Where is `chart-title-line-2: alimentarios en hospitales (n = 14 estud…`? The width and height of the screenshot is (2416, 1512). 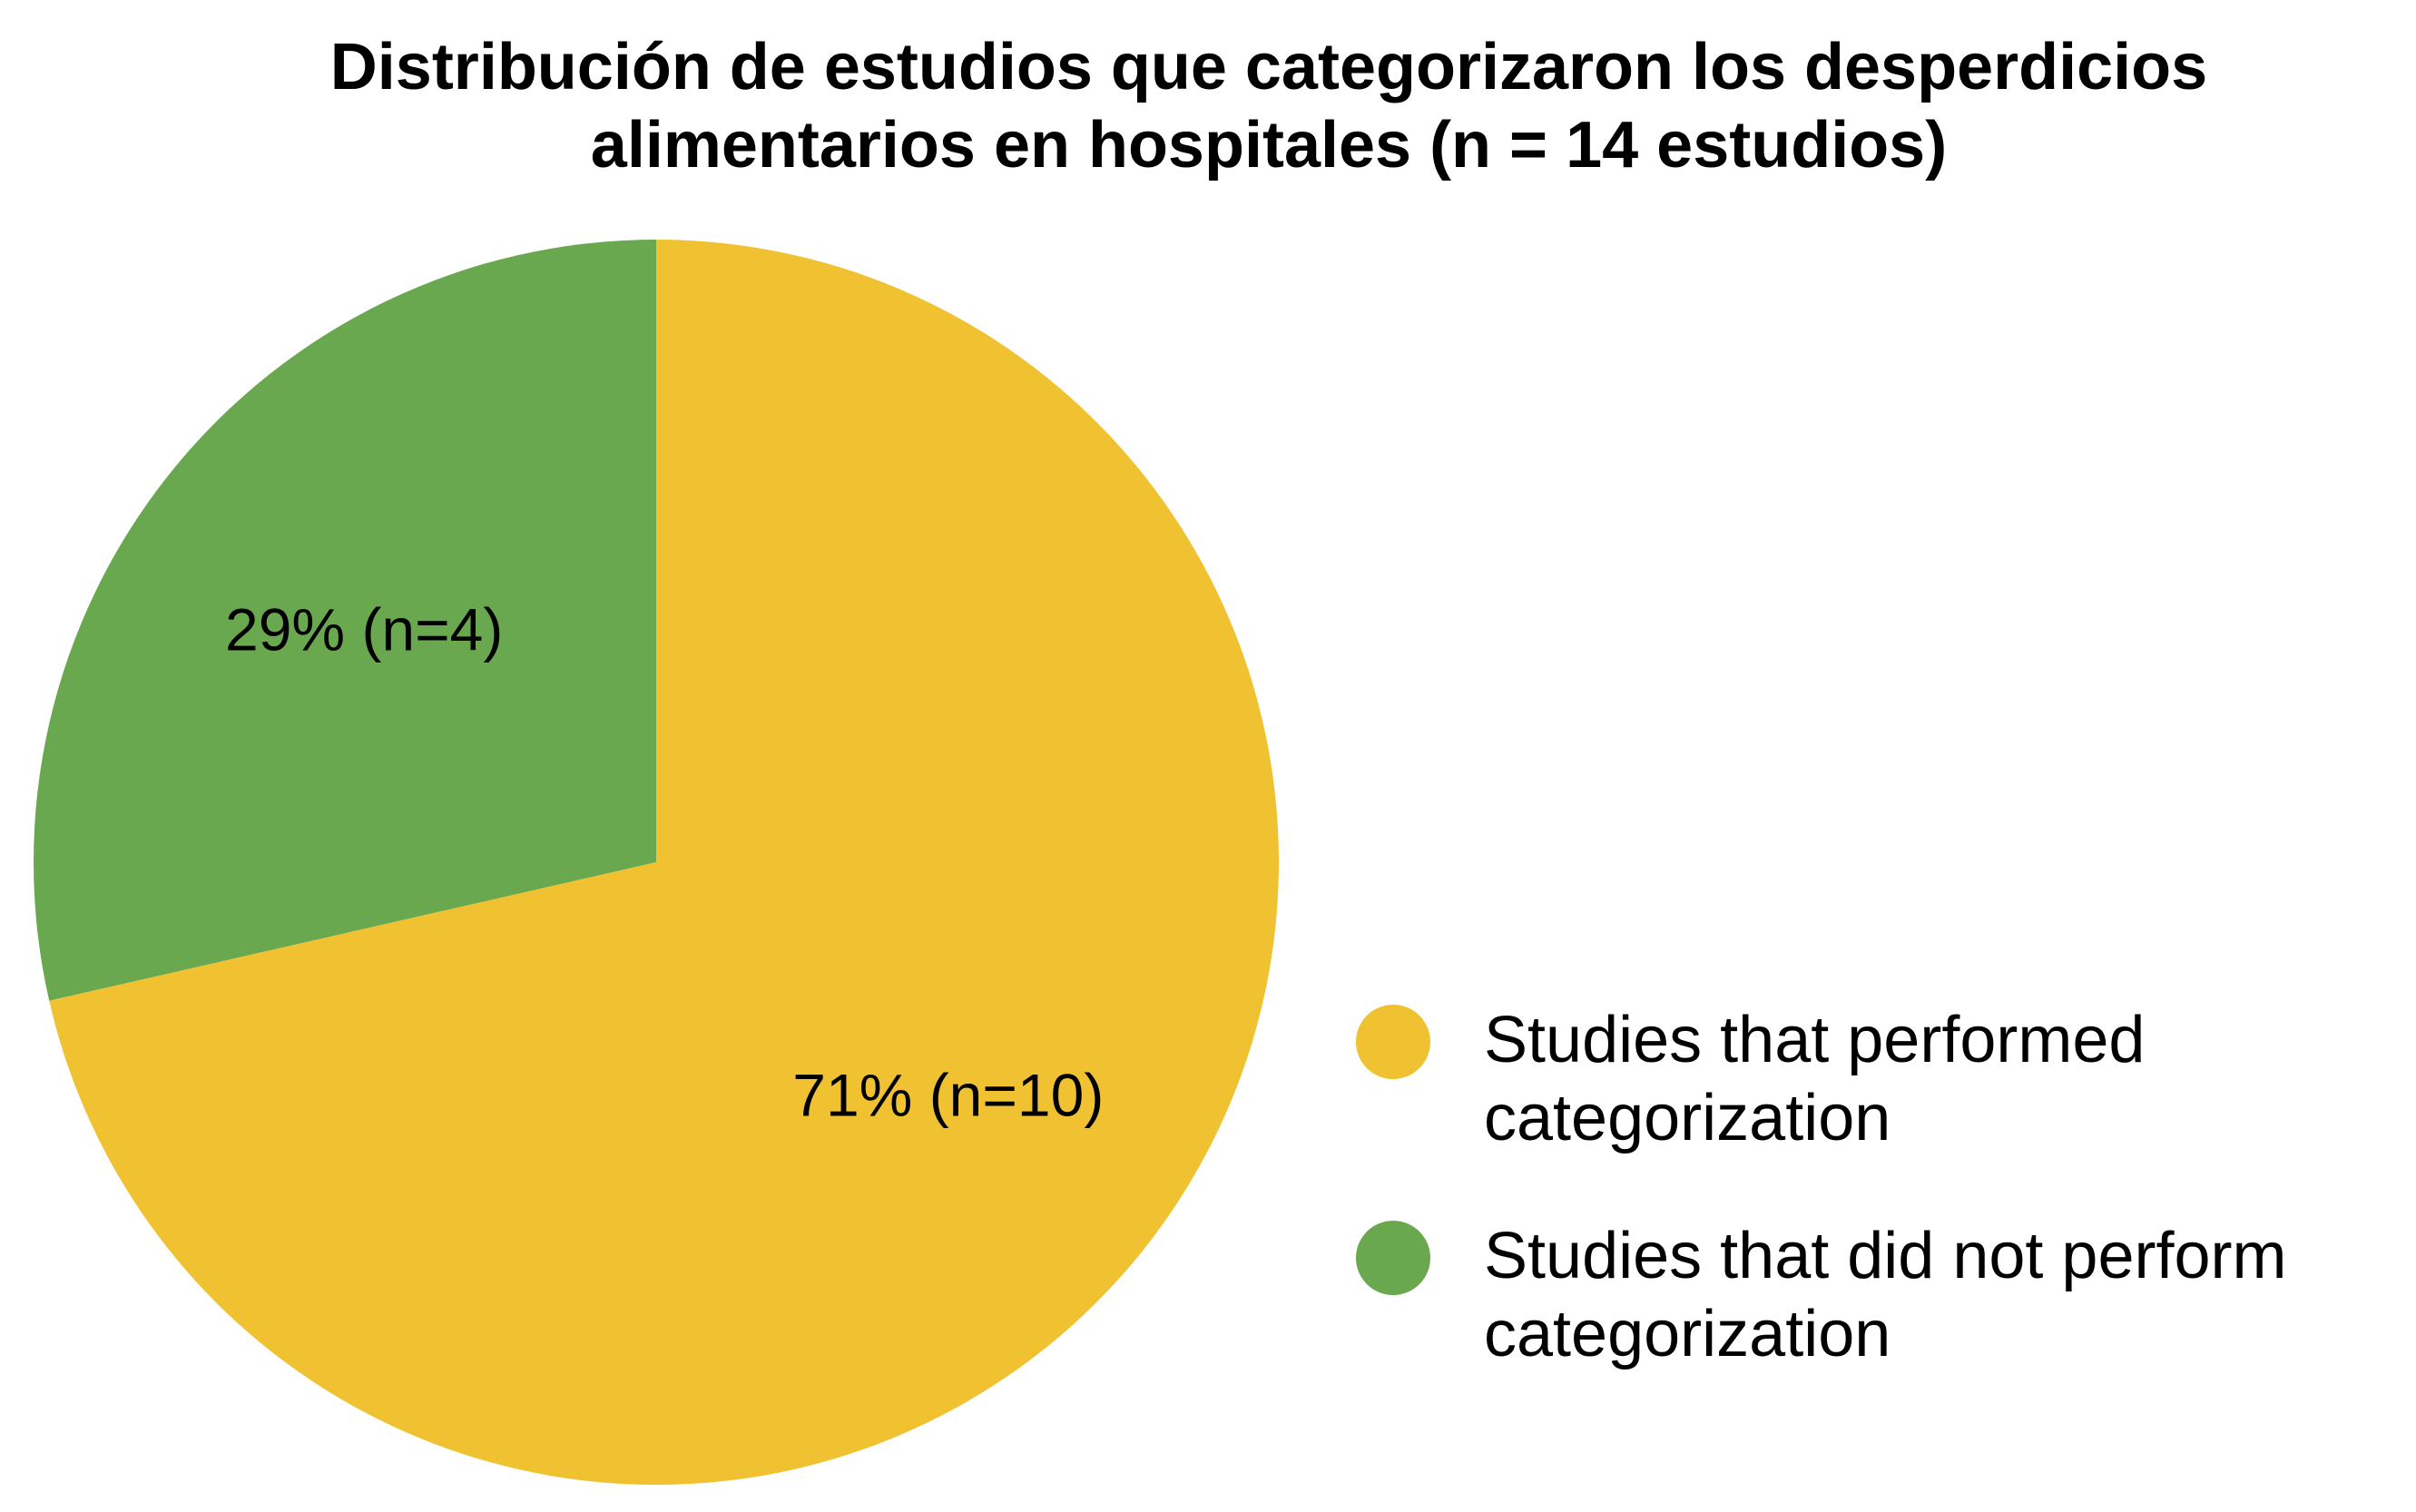 chart-title-line-2: alimentarios en hospitales (n = 14 estud… is located at coordinates (1269, 145).